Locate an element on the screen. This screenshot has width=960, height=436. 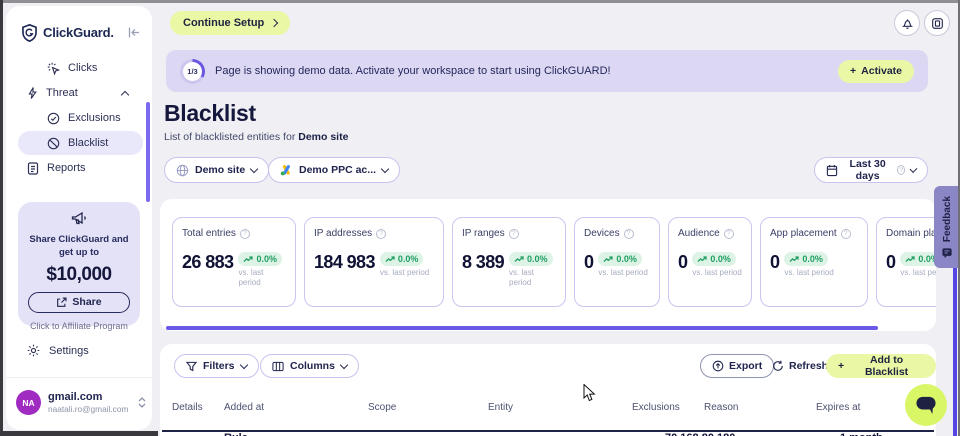
docs-button is located at coordinates (937, 23).